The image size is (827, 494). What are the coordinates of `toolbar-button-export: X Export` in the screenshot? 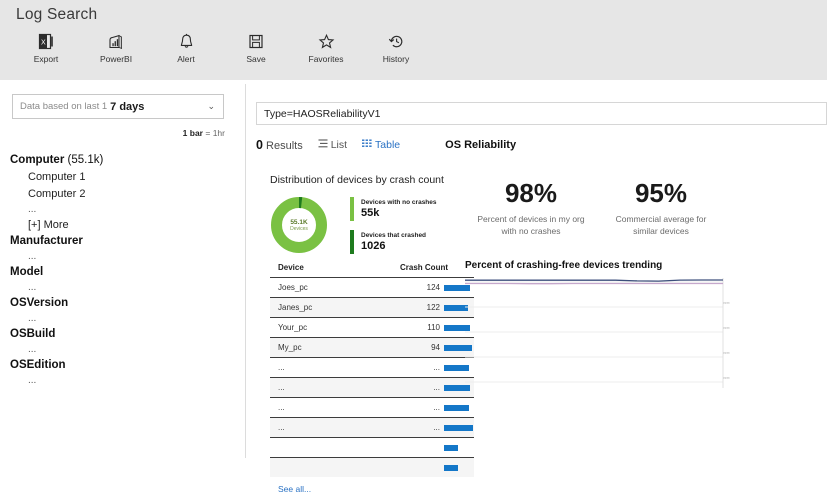 It's located at (46, 47).